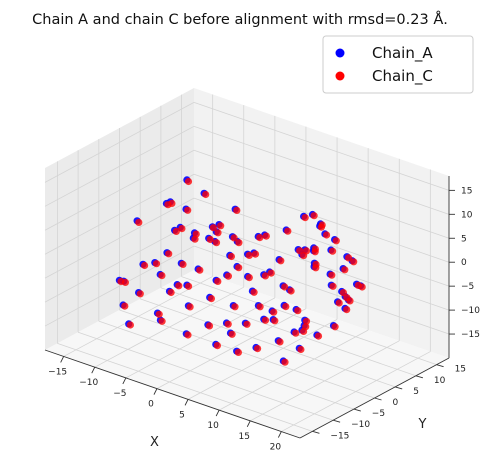 This screenshot has width=481, height=470. Describe the element at coordinates (402, 53) in the screenshot. I see `legend-label-chain-a: Chain_A` at that location.